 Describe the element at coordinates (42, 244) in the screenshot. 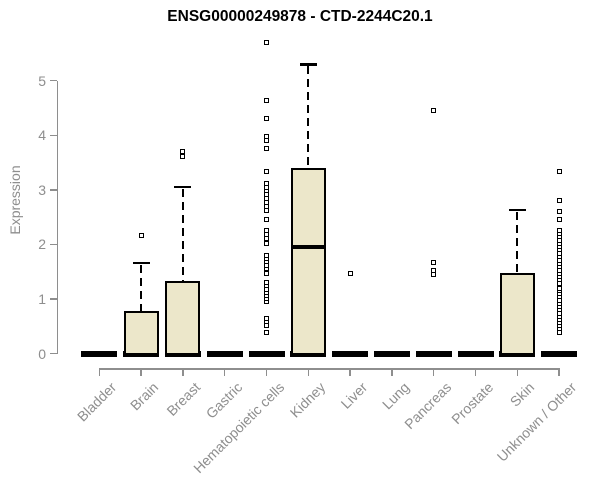

I see `y-axis-tick-label: 2` at that location.